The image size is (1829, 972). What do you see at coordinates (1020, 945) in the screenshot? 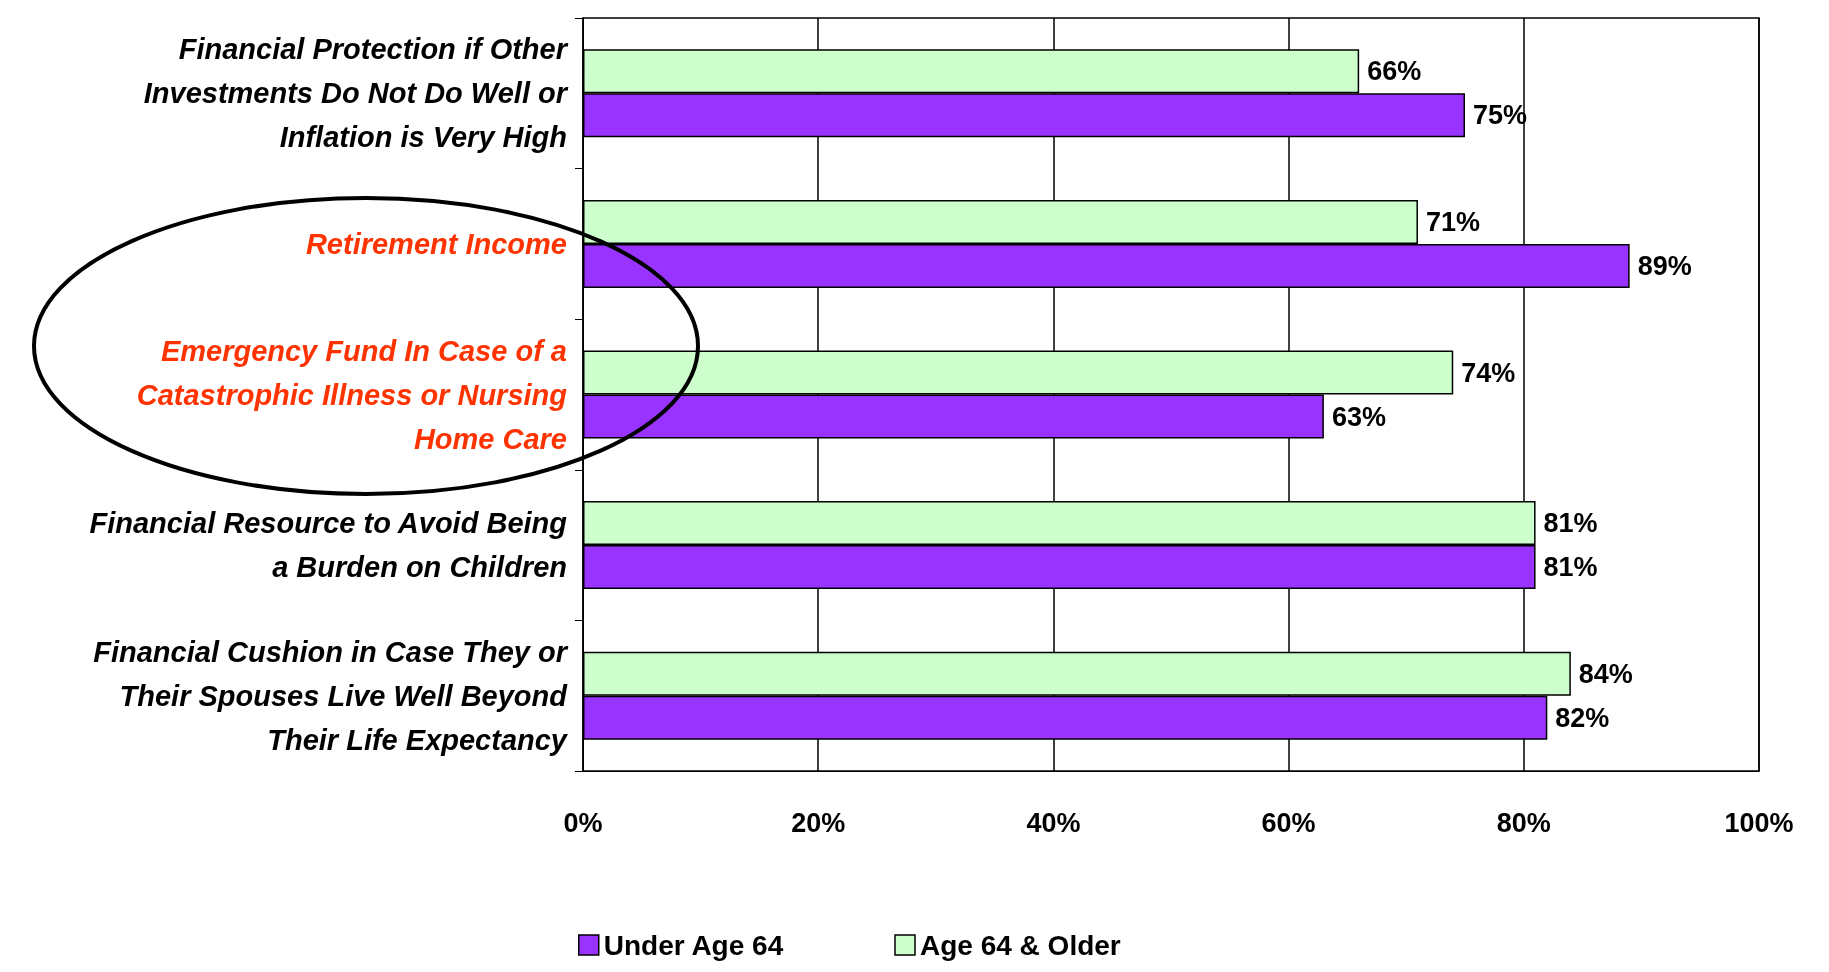
I see `legend-label: Age 64 & Older` at bounding box center [1020, 945].